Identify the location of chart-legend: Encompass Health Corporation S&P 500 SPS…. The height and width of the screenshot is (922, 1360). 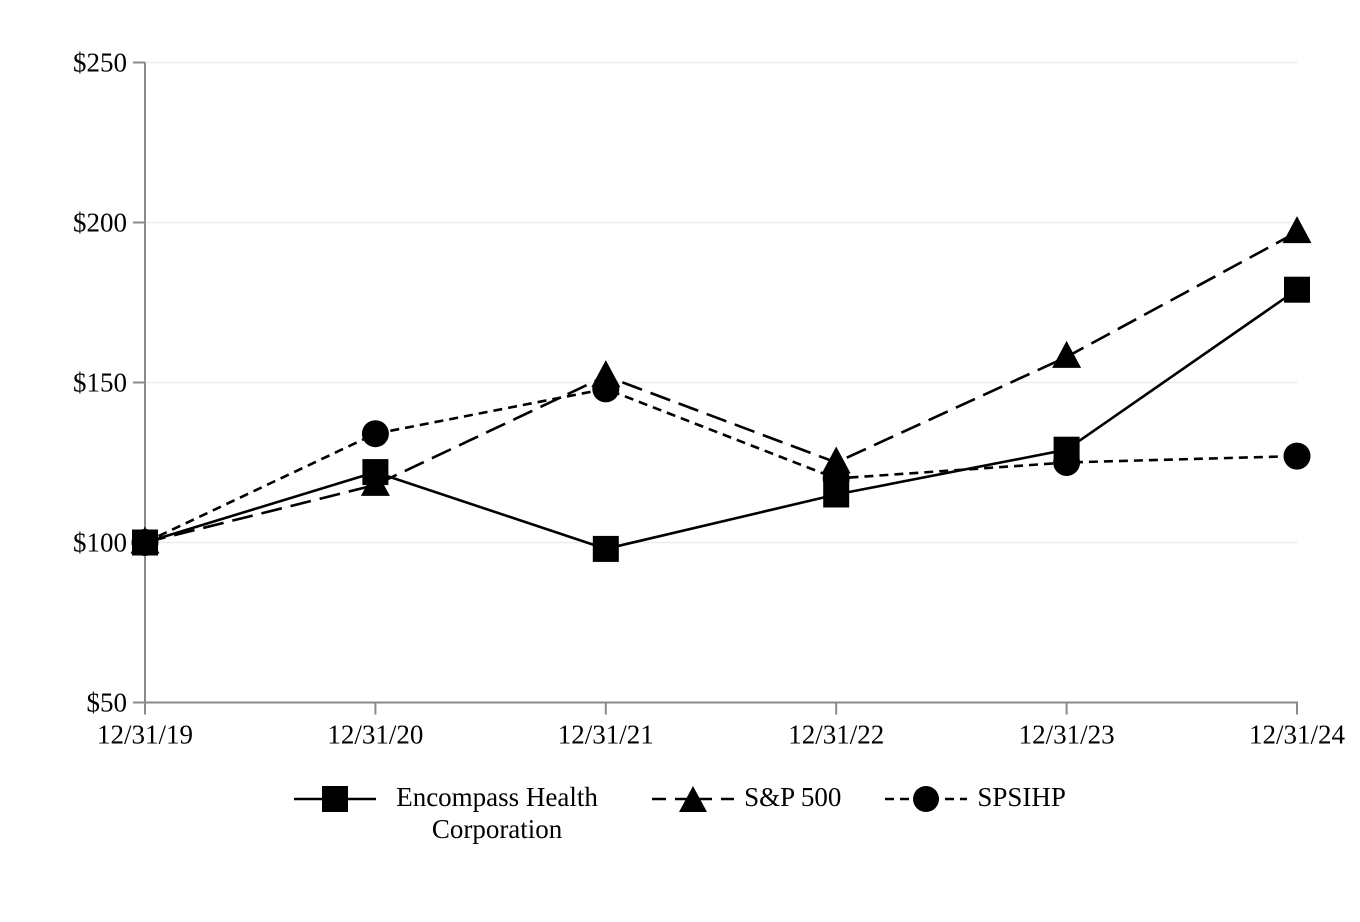
(680, 813).